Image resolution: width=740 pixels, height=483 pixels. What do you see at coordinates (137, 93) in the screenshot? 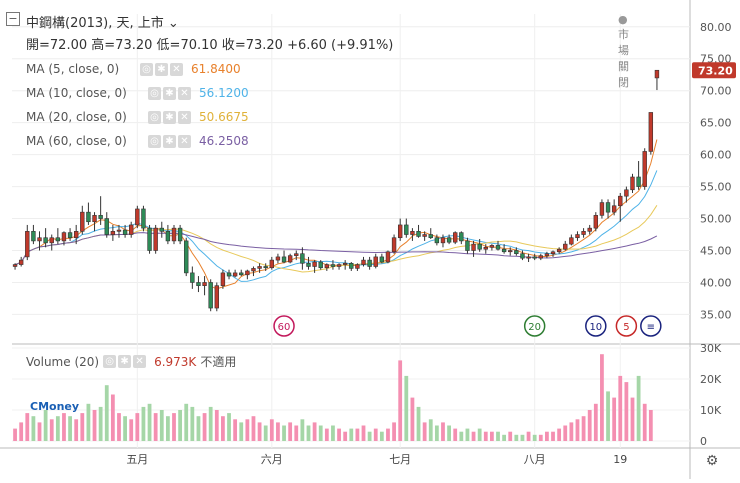
I see `ma-legend-row: MA (10, close, 0) ◎ ✱ ✕ 56.1200` at bounding box center [137, 93].